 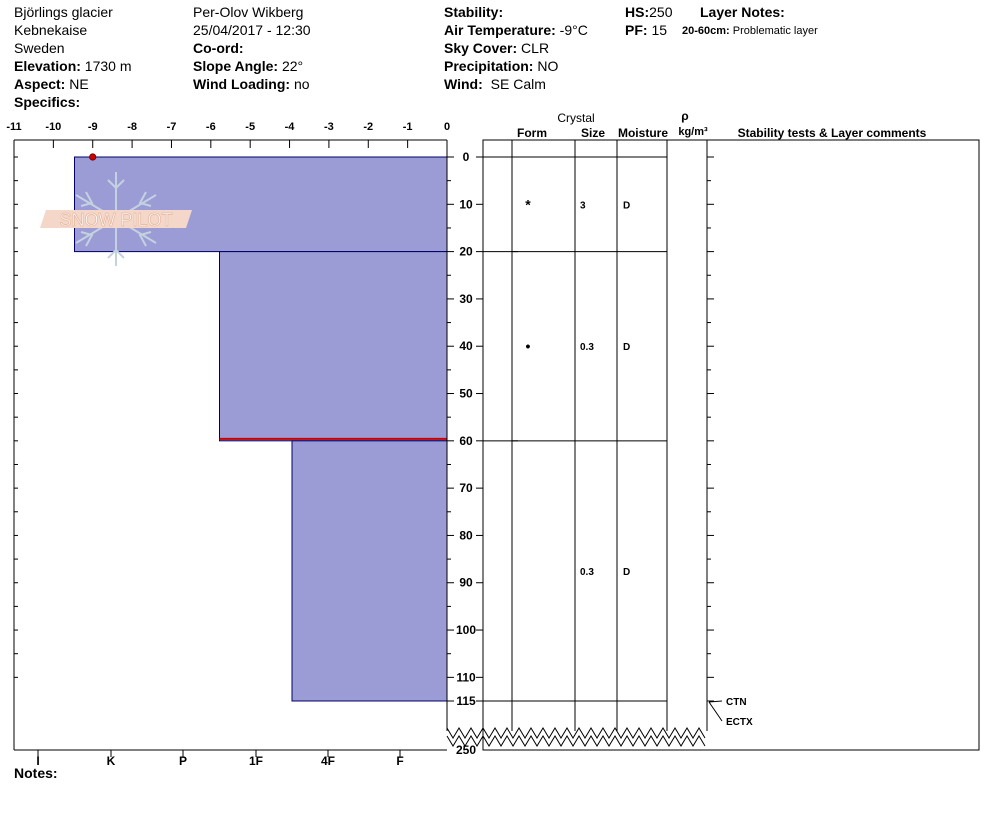 I want to click on country-name: Sweden, so click(x=39, y=48).